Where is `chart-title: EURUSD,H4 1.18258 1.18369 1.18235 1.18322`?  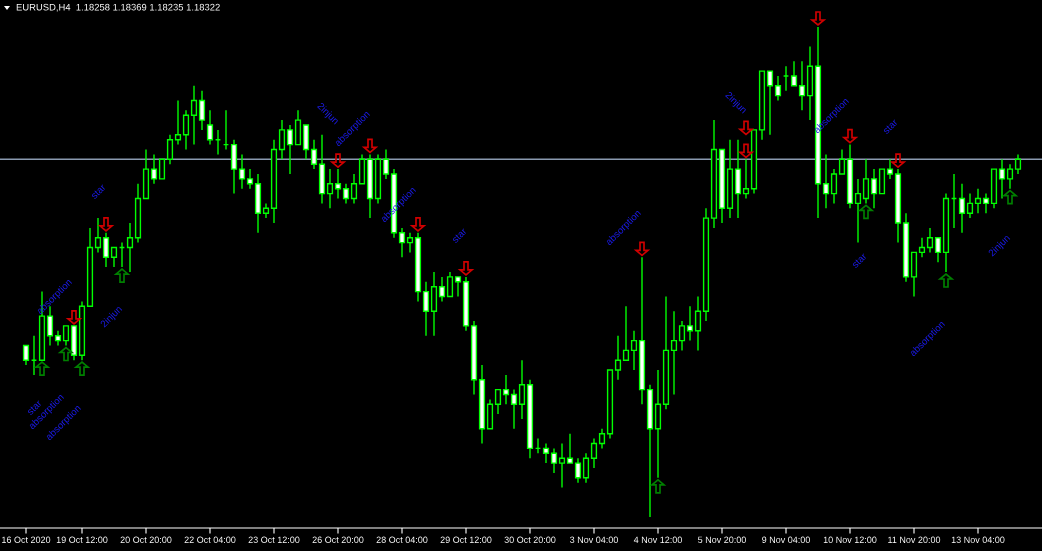
chart-title: EURUSD,H4 1.18258 1.18369 1.18235 1.18322 is located at coordinates (118, 7).